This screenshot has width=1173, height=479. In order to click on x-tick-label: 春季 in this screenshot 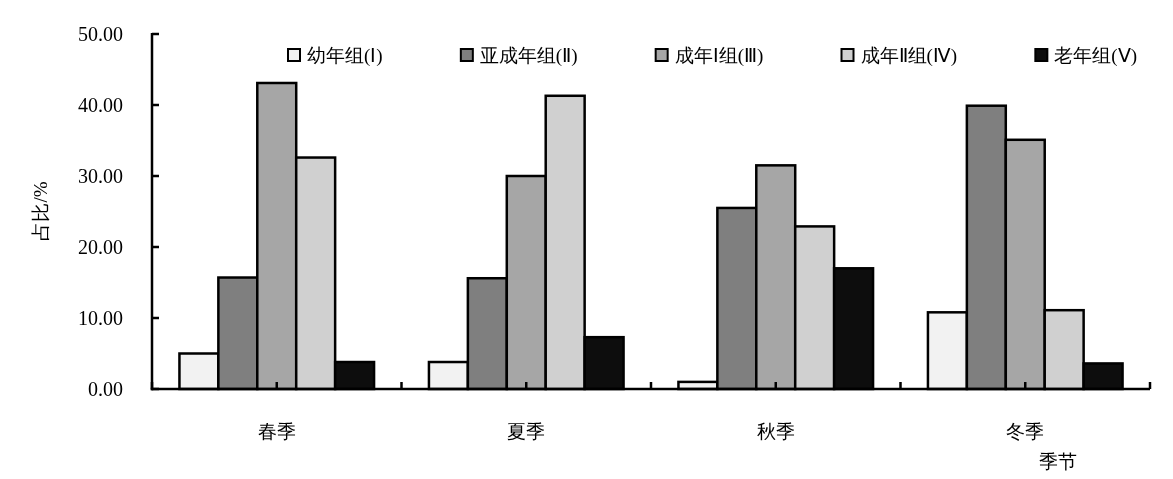, I will do `click(276, 431)`.